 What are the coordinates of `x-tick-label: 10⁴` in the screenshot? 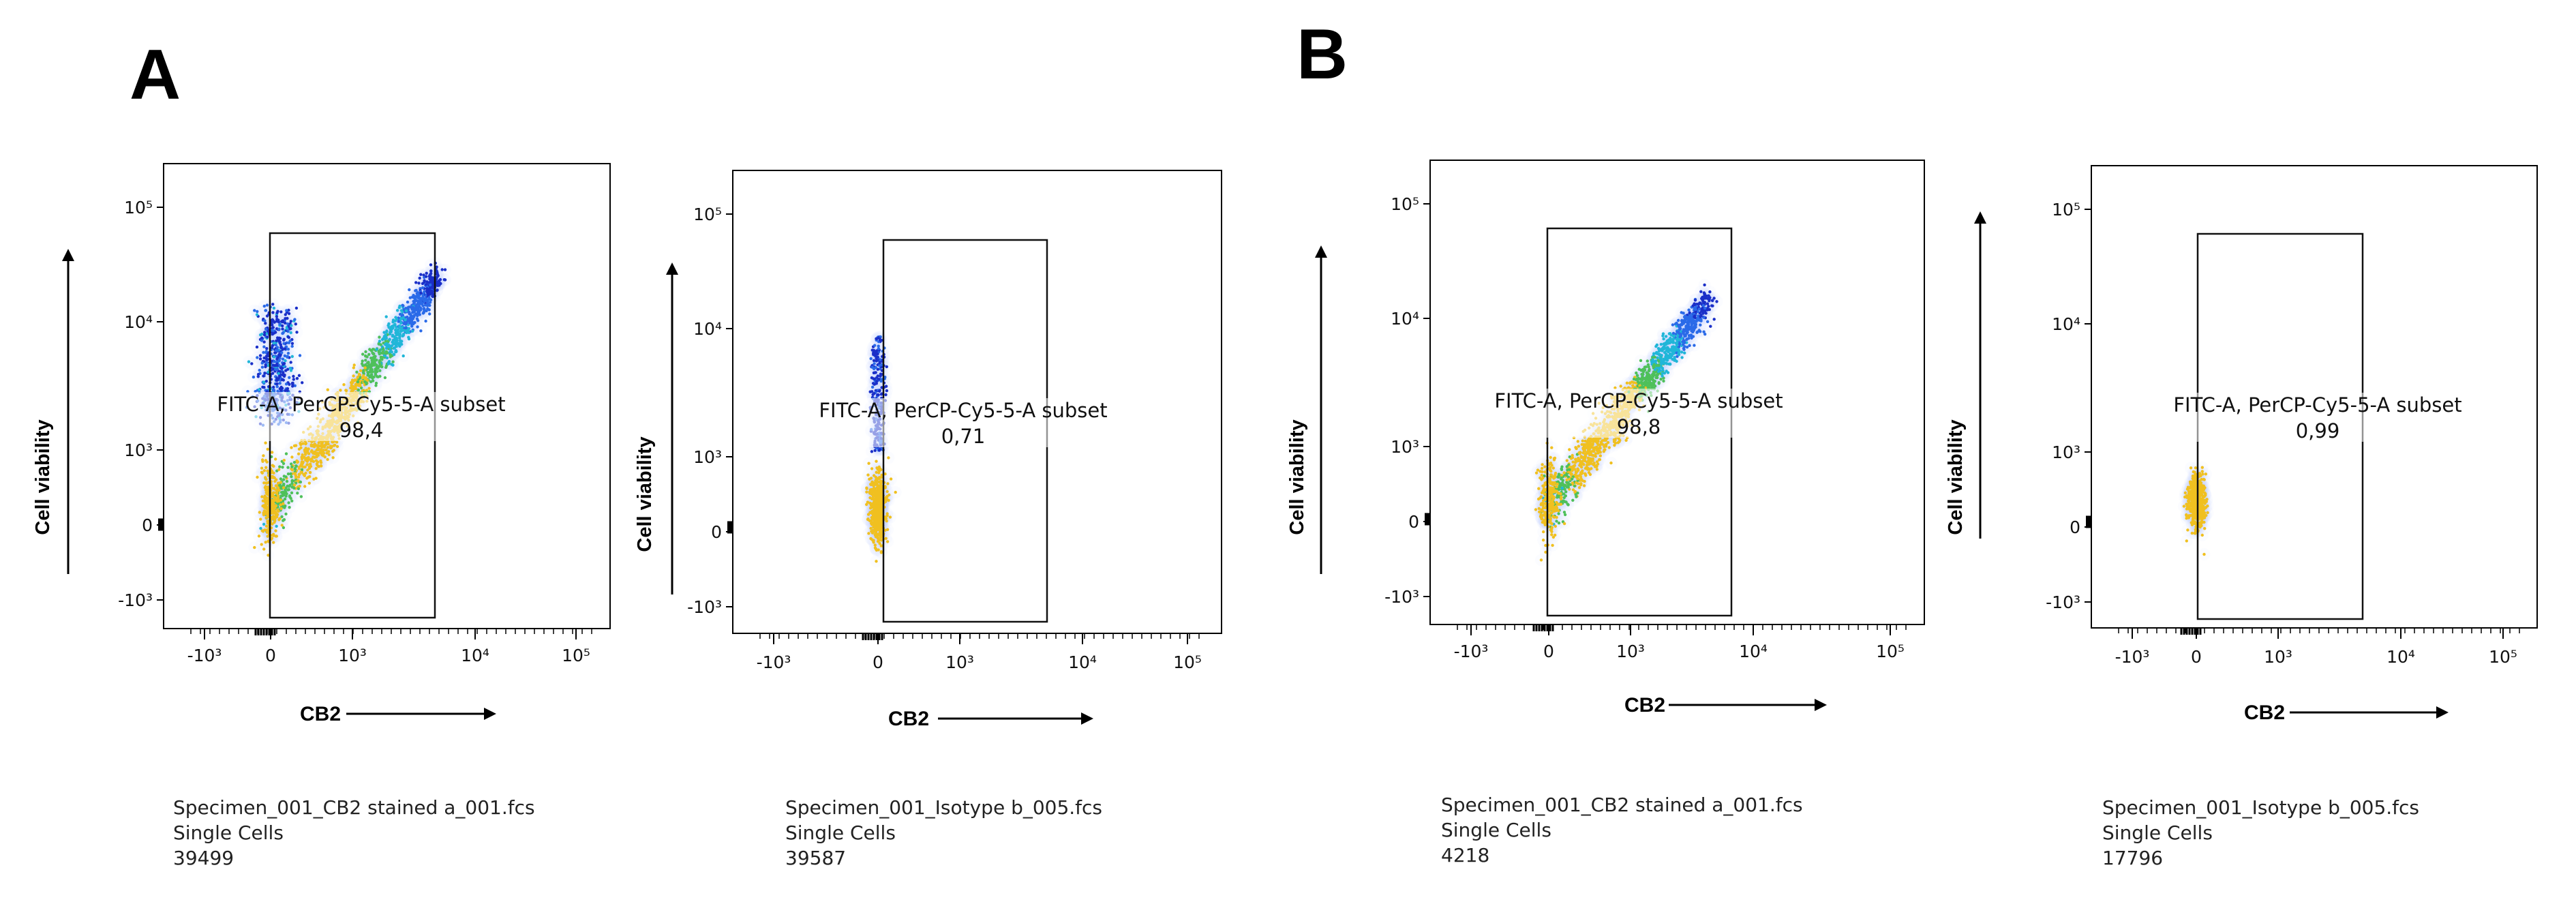 It's located at (475, 655).